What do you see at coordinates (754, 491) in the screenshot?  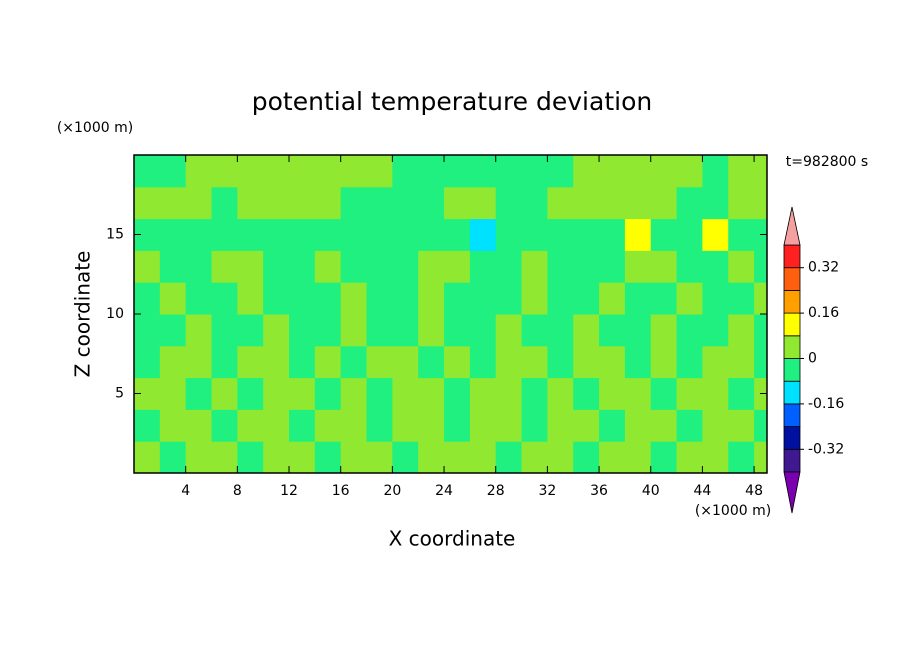 I see `x-tick-label: 48` at bounding box center [754, 491].